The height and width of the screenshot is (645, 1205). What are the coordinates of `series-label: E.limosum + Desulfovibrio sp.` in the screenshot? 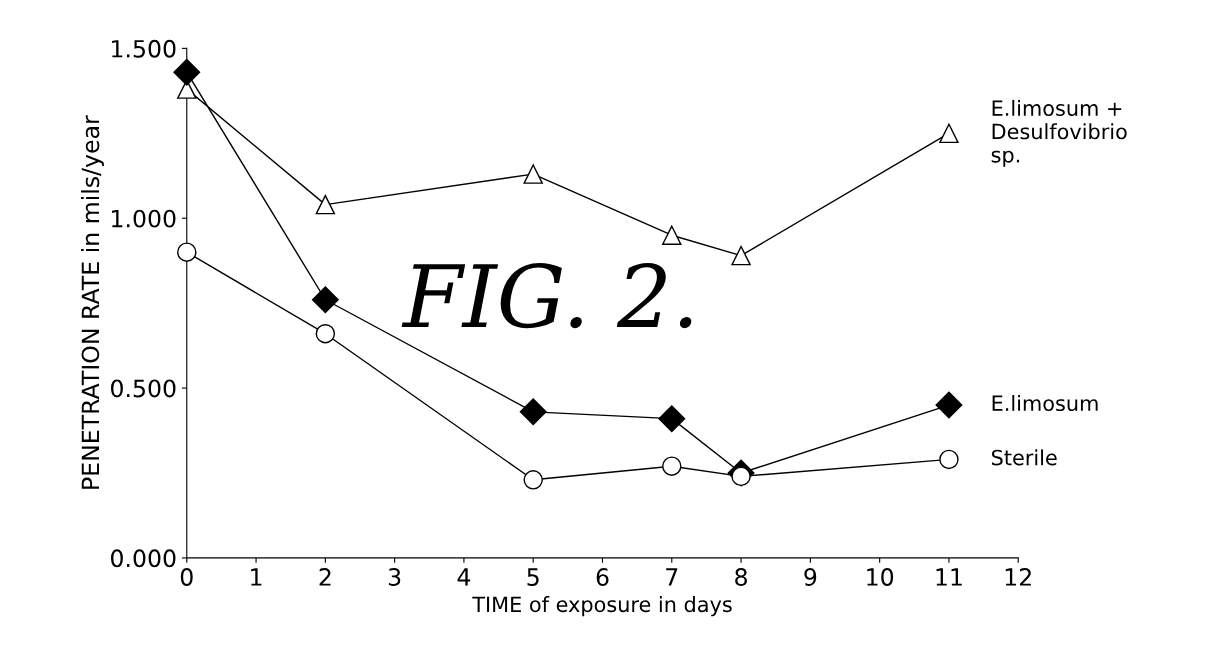 It's located at (1059, 133).